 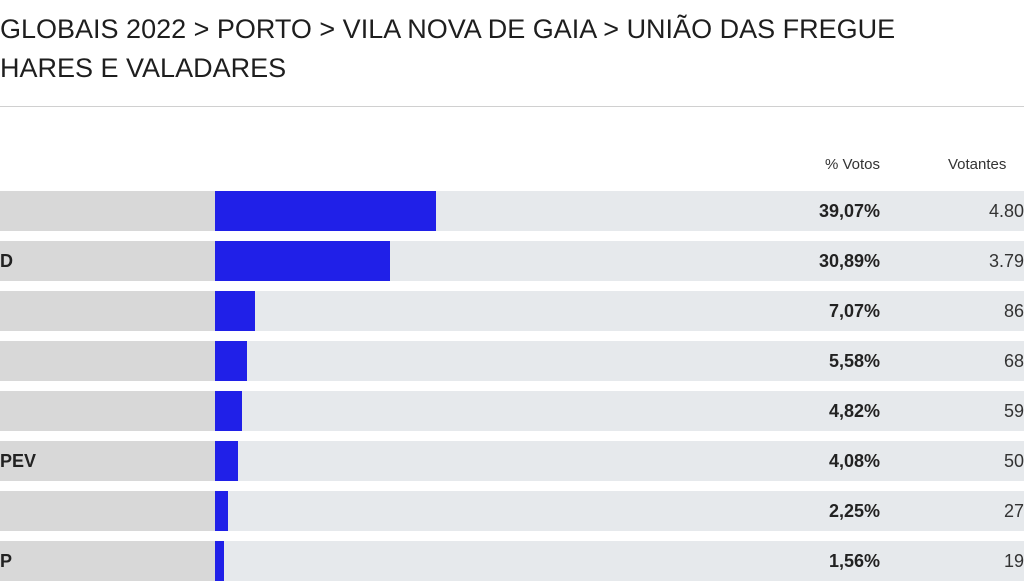 I want to click on vote-percentage: 30,89%, so click(x=849, y=261).